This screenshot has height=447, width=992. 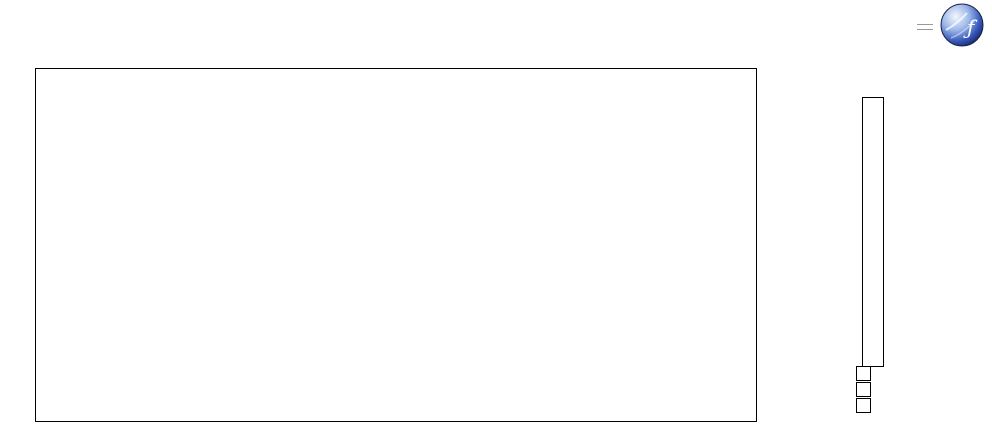 I want to click on remss-branding-text, so click(x=925, y=25).